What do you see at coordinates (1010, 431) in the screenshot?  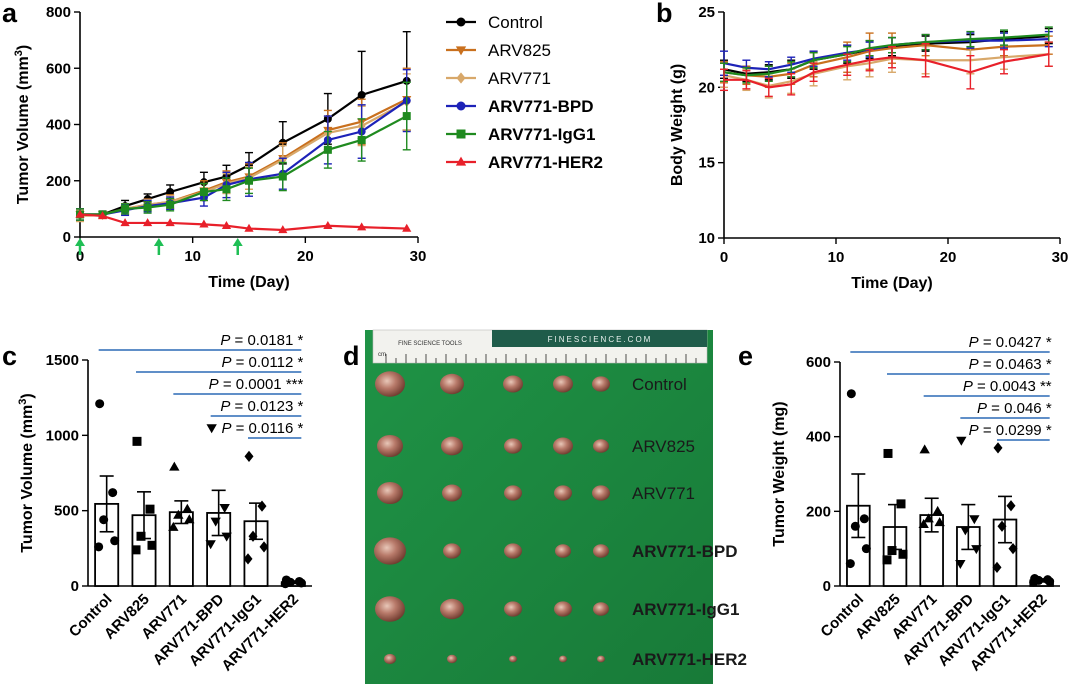 I see `significance-bracket: P = 0.0299 *` at bounding box center [1010, 431].